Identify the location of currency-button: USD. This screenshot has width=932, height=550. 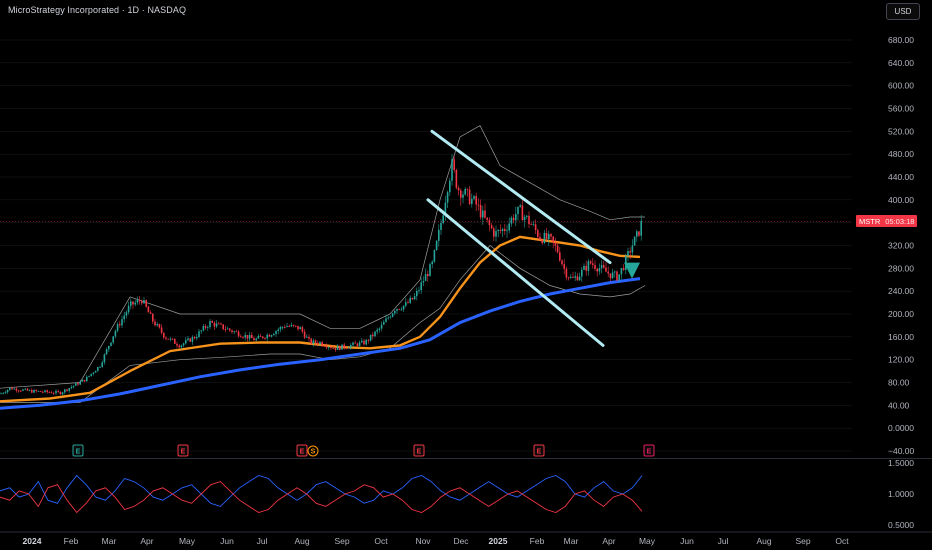
(903, 11).